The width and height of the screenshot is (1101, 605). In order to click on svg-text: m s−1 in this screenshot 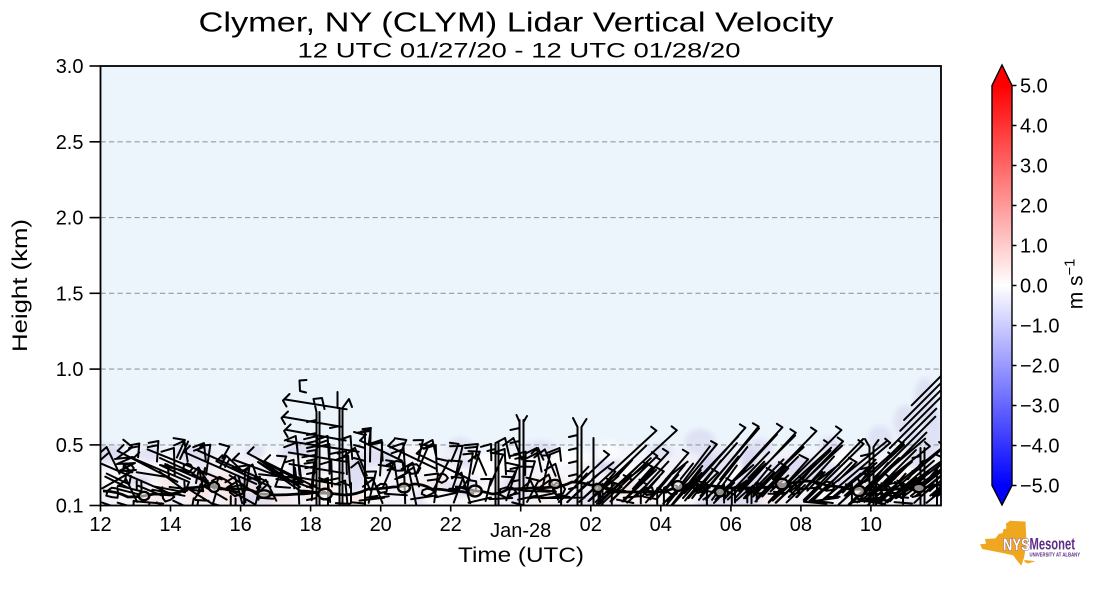, I will do `click(1075, 284)`.